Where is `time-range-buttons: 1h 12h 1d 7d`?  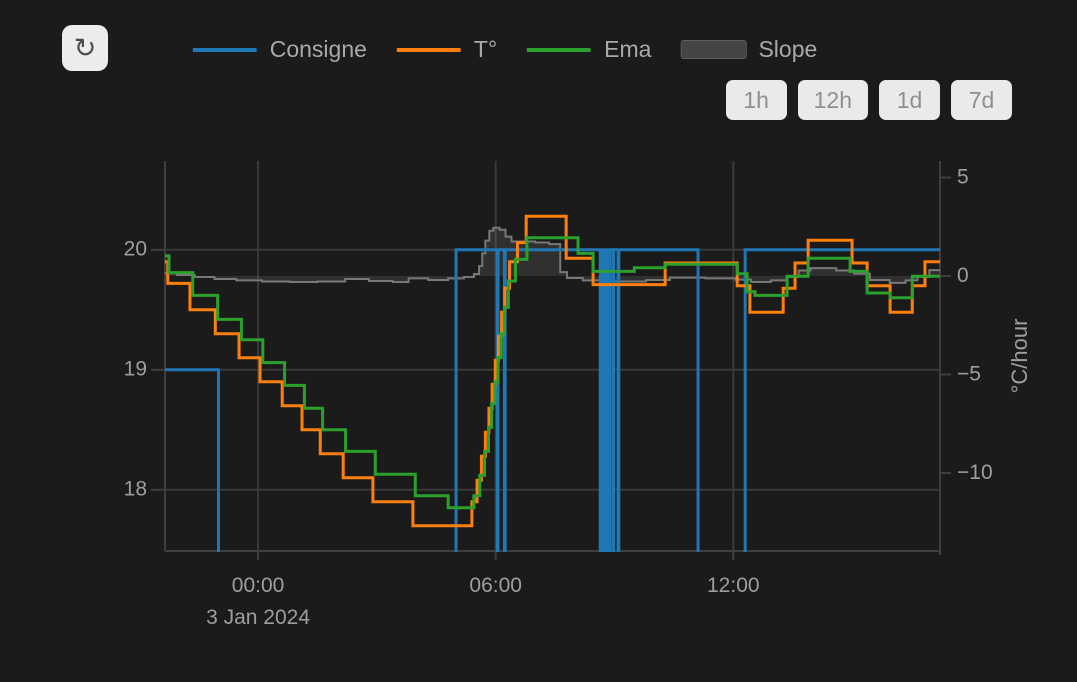
time-range-buttons: 1h 12h 1d 7d is located at coordinates (868, 100).